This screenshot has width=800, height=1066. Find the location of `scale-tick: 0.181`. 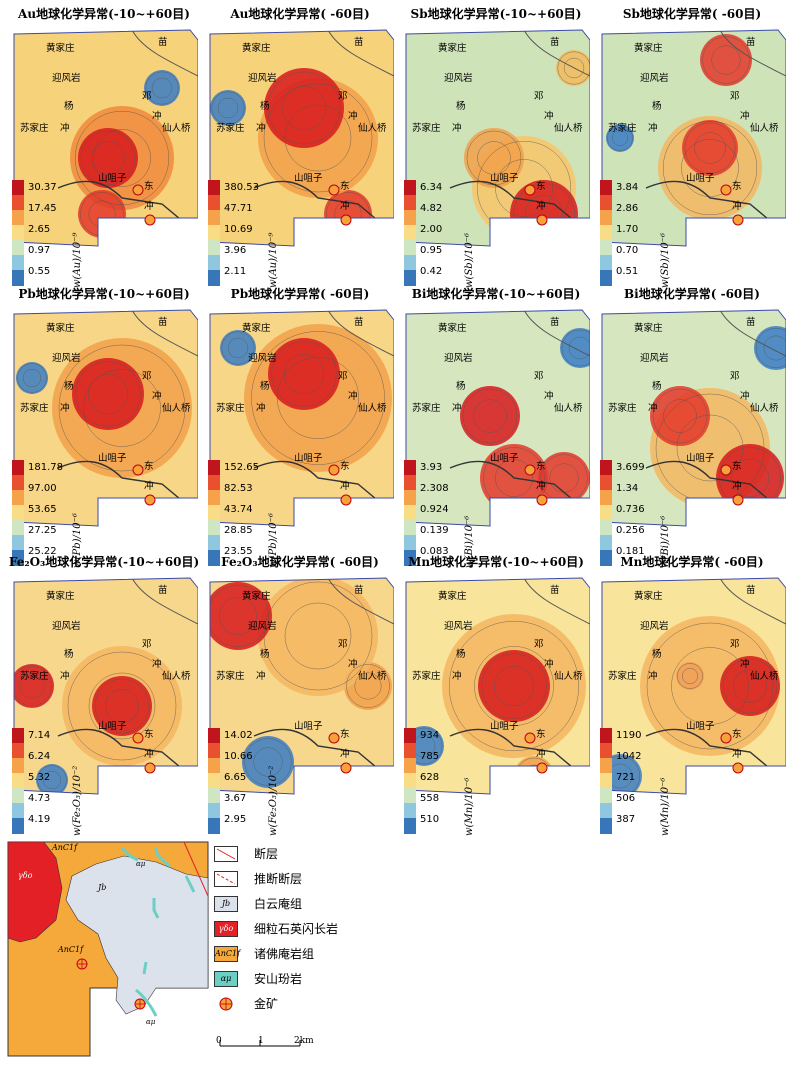

scale-tick: 0.181 is located at coordinates (630, 551).